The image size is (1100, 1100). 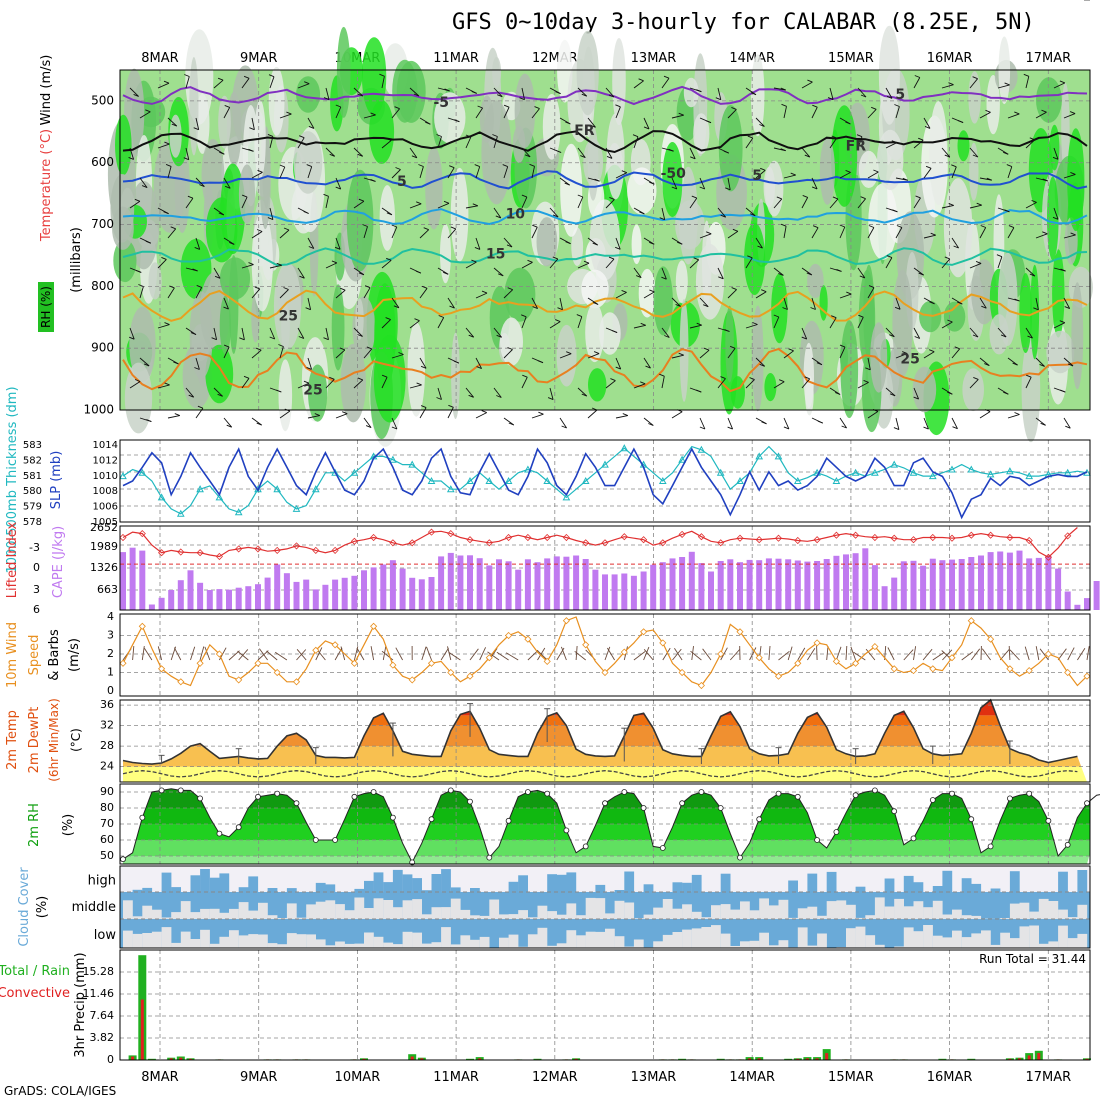 I want to click on date-label: 16MAR, so click(x=950, y=1077).